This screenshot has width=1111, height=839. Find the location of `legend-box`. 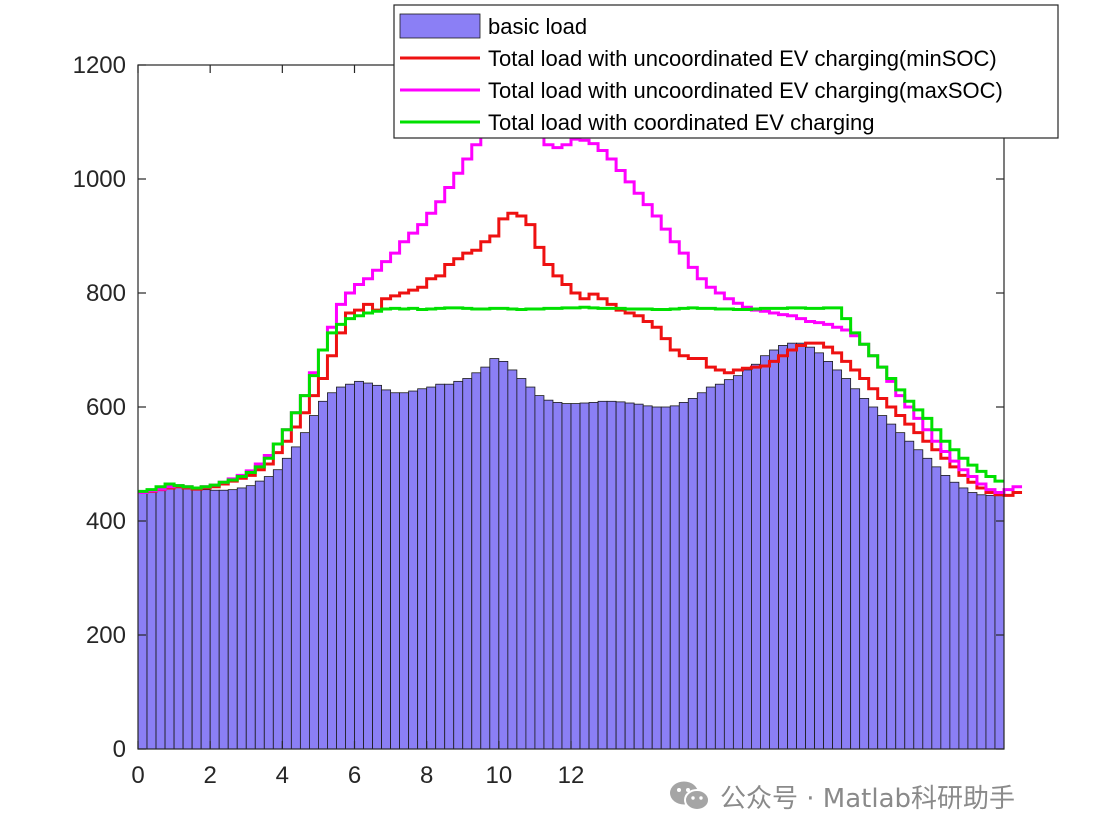

legend-box is located at coordinates (726, 71).